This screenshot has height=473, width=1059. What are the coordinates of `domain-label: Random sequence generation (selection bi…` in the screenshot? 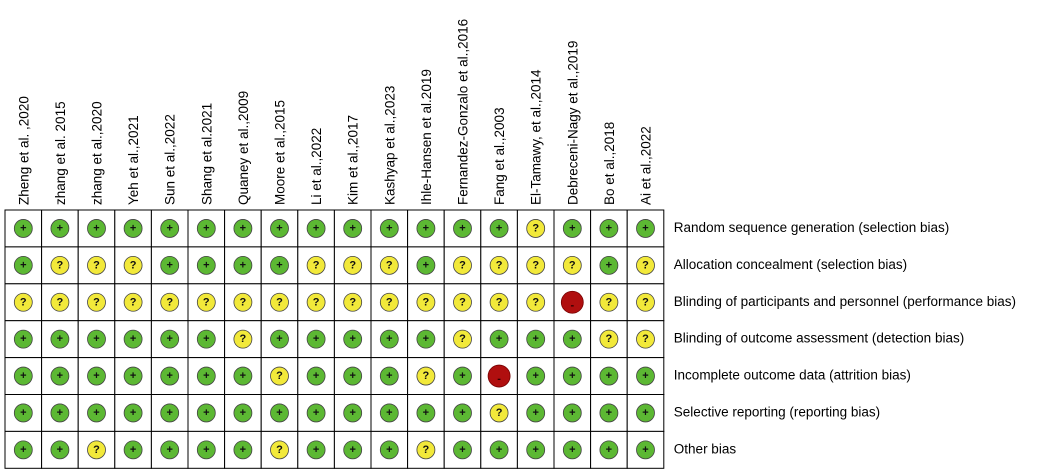 It's located at (811, 227).